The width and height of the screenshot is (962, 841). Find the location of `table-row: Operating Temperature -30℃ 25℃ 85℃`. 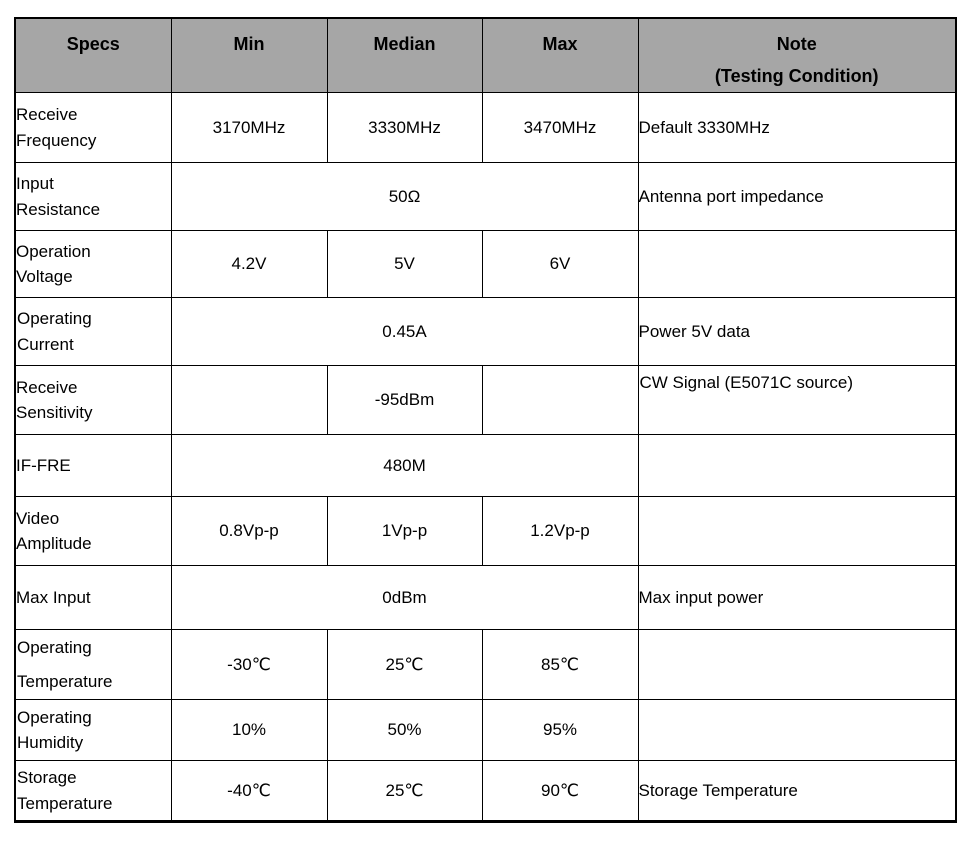

table-row: Operating Temperature -30℃ 25℃ 85℃ is located at coordinates (485, 664).